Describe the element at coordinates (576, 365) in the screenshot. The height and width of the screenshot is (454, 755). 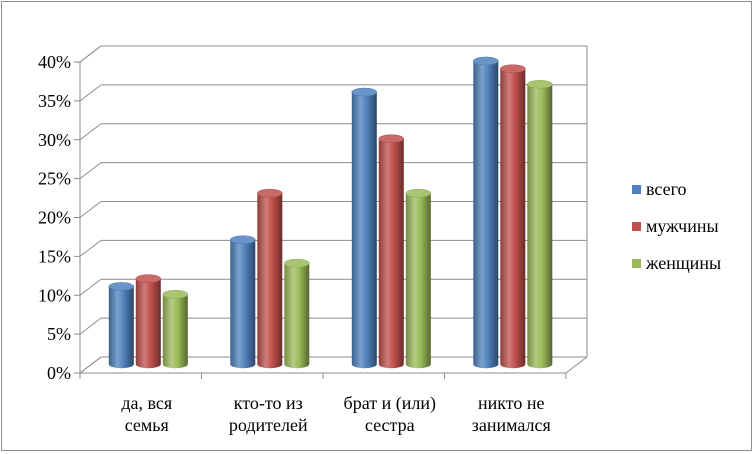
I see `wall-edge` at that location.